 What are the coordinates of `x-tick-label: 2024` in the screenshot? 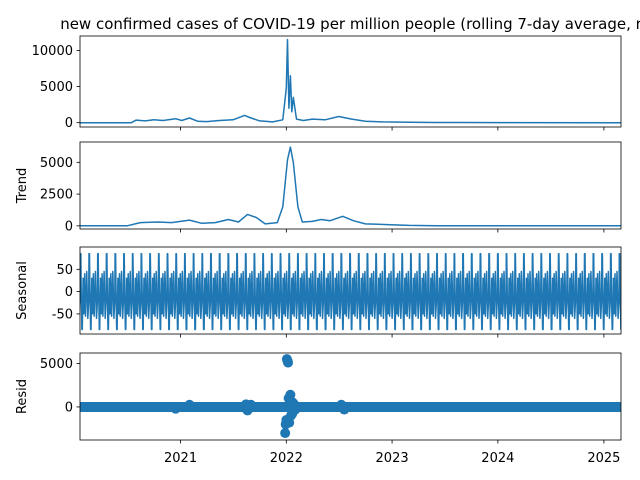 It's located at (497, 458).